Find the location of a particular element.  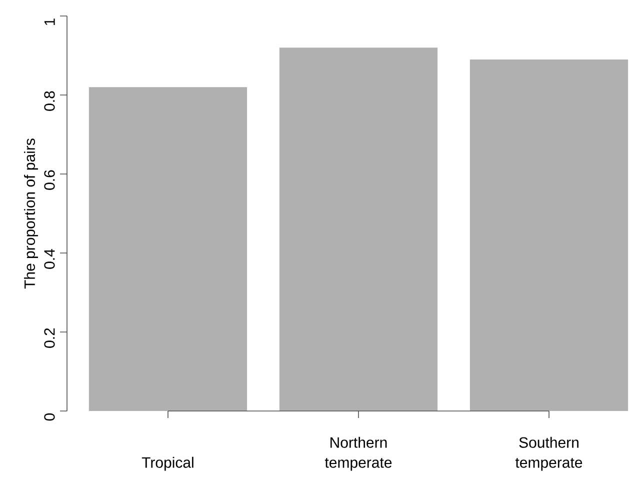

y-tick-label: 0.4 is located at coordinates (49, 259).